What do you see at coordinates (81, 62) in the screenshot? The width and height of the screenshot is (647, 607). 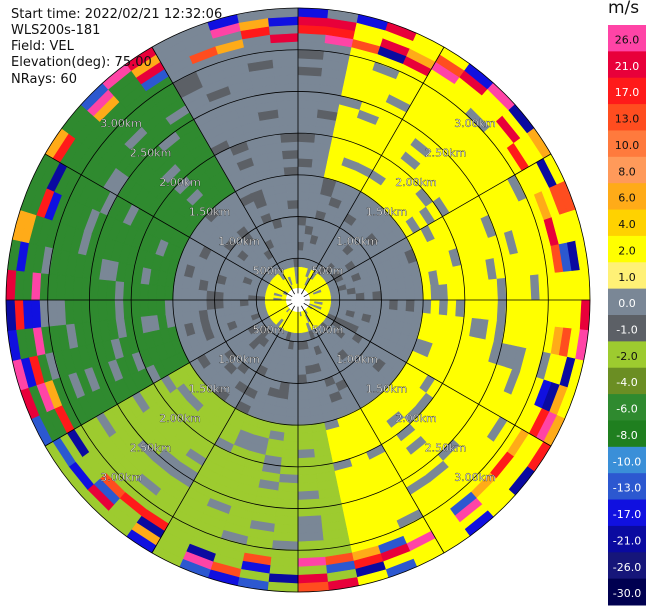 I see `elevation-text: Elevation(deg): 75.00` at bounding box center [81, 62].